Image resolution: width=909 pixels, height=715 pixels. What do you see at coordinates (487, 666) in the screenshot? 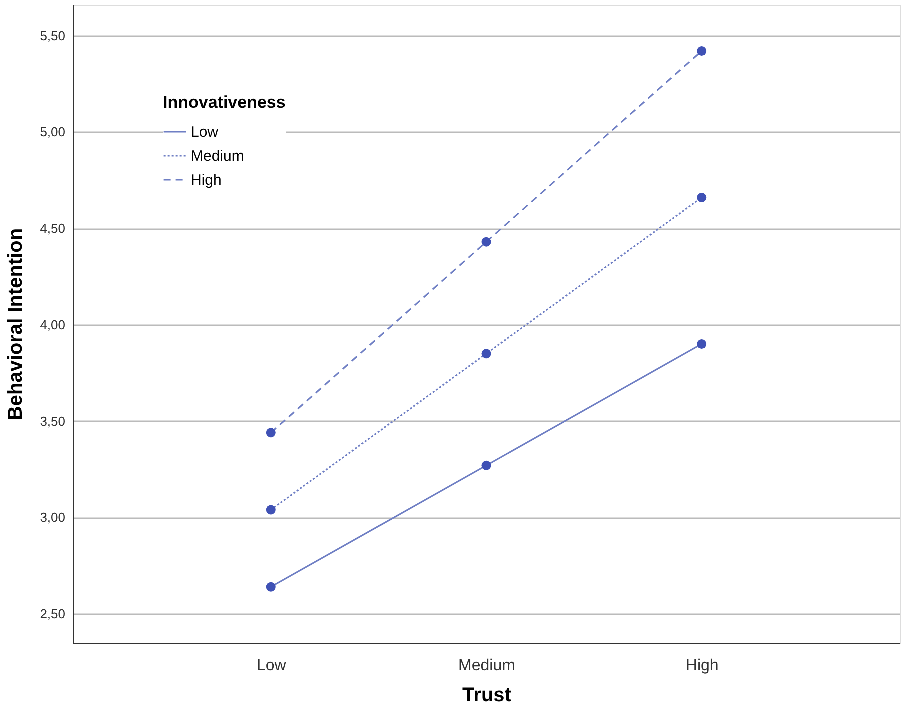
I see `x-tick-label: Medium` at bounding box center [487, 666].